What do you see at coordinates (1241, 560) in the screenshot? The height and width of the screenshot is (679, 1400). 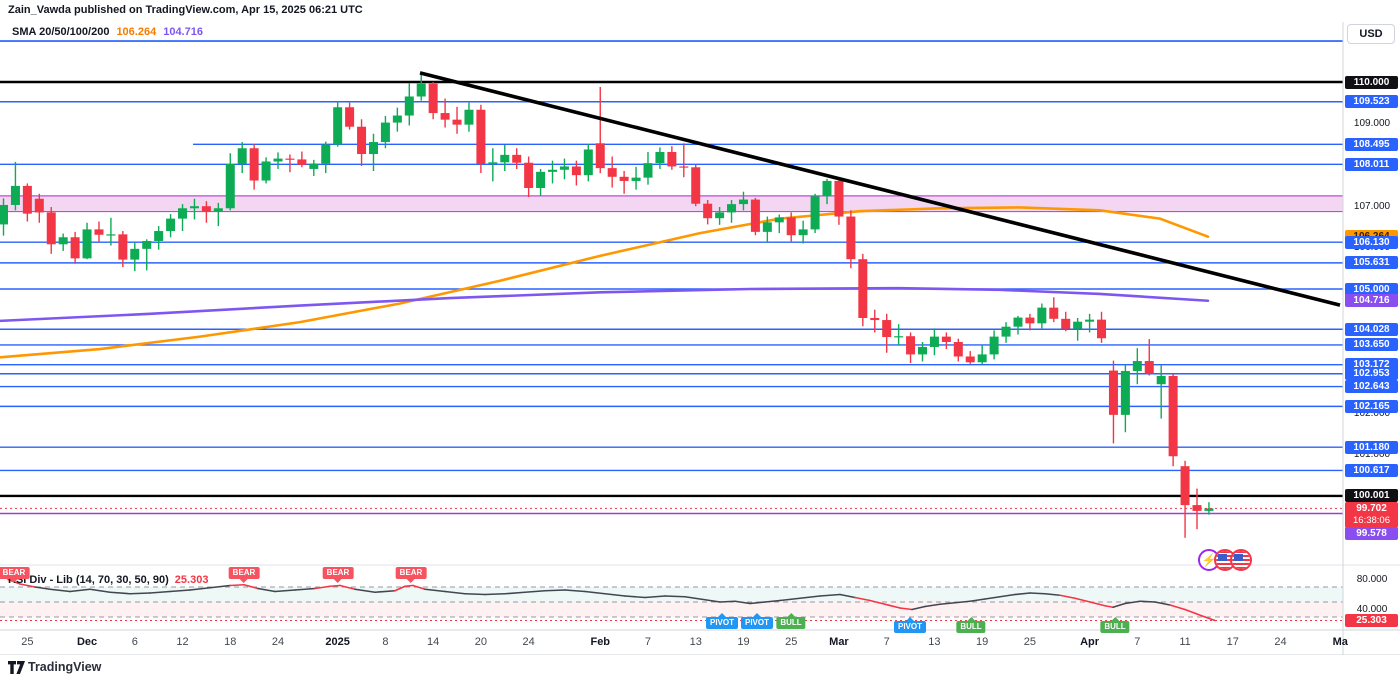 I see `us-flag-emoji` at bounding box center [1241, 560].